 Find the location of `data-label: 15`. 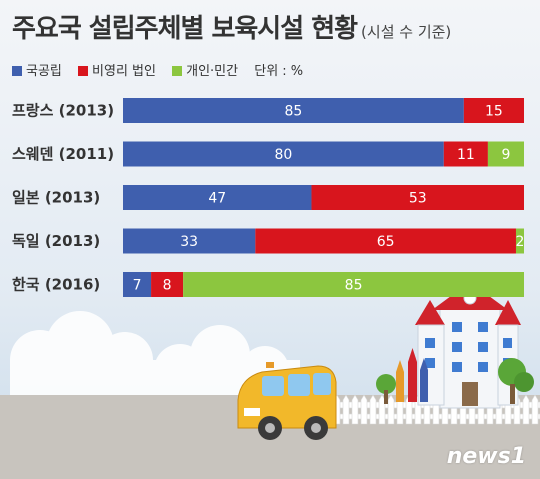

data-label: 15 is located at coordinates (494, 112).